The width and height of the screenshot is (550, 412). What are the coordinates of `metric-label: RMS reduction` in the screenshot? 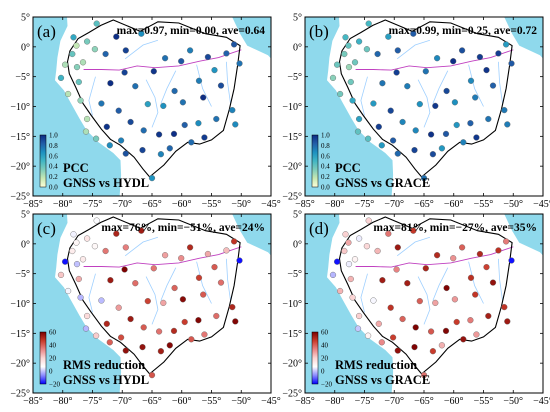 It's located at (104, 365).